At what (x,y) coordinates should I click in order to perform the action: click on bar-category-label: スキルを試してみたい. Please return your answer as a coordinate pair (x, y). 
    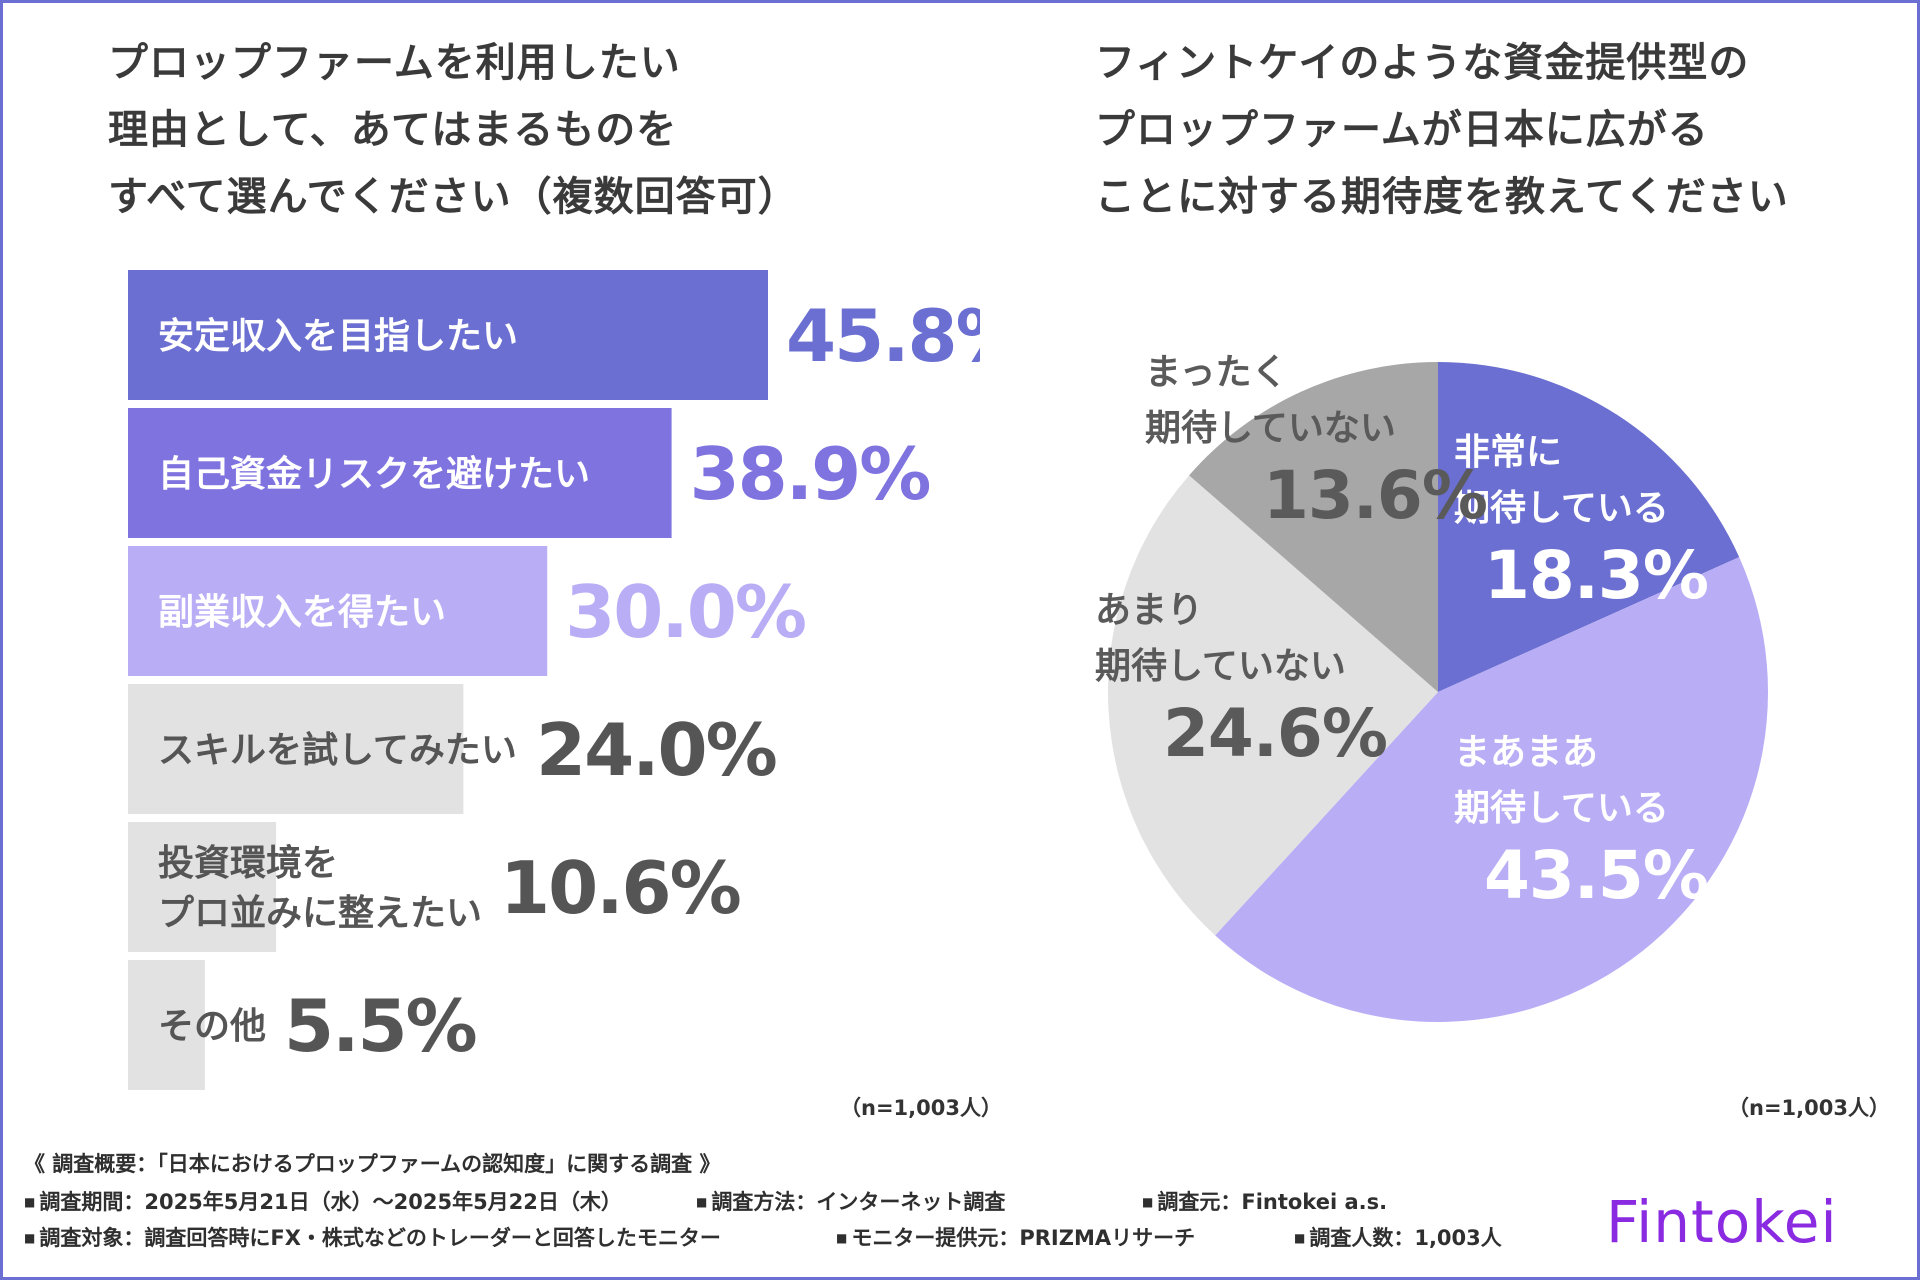
    Looking at the image, I should click on (337, 750).